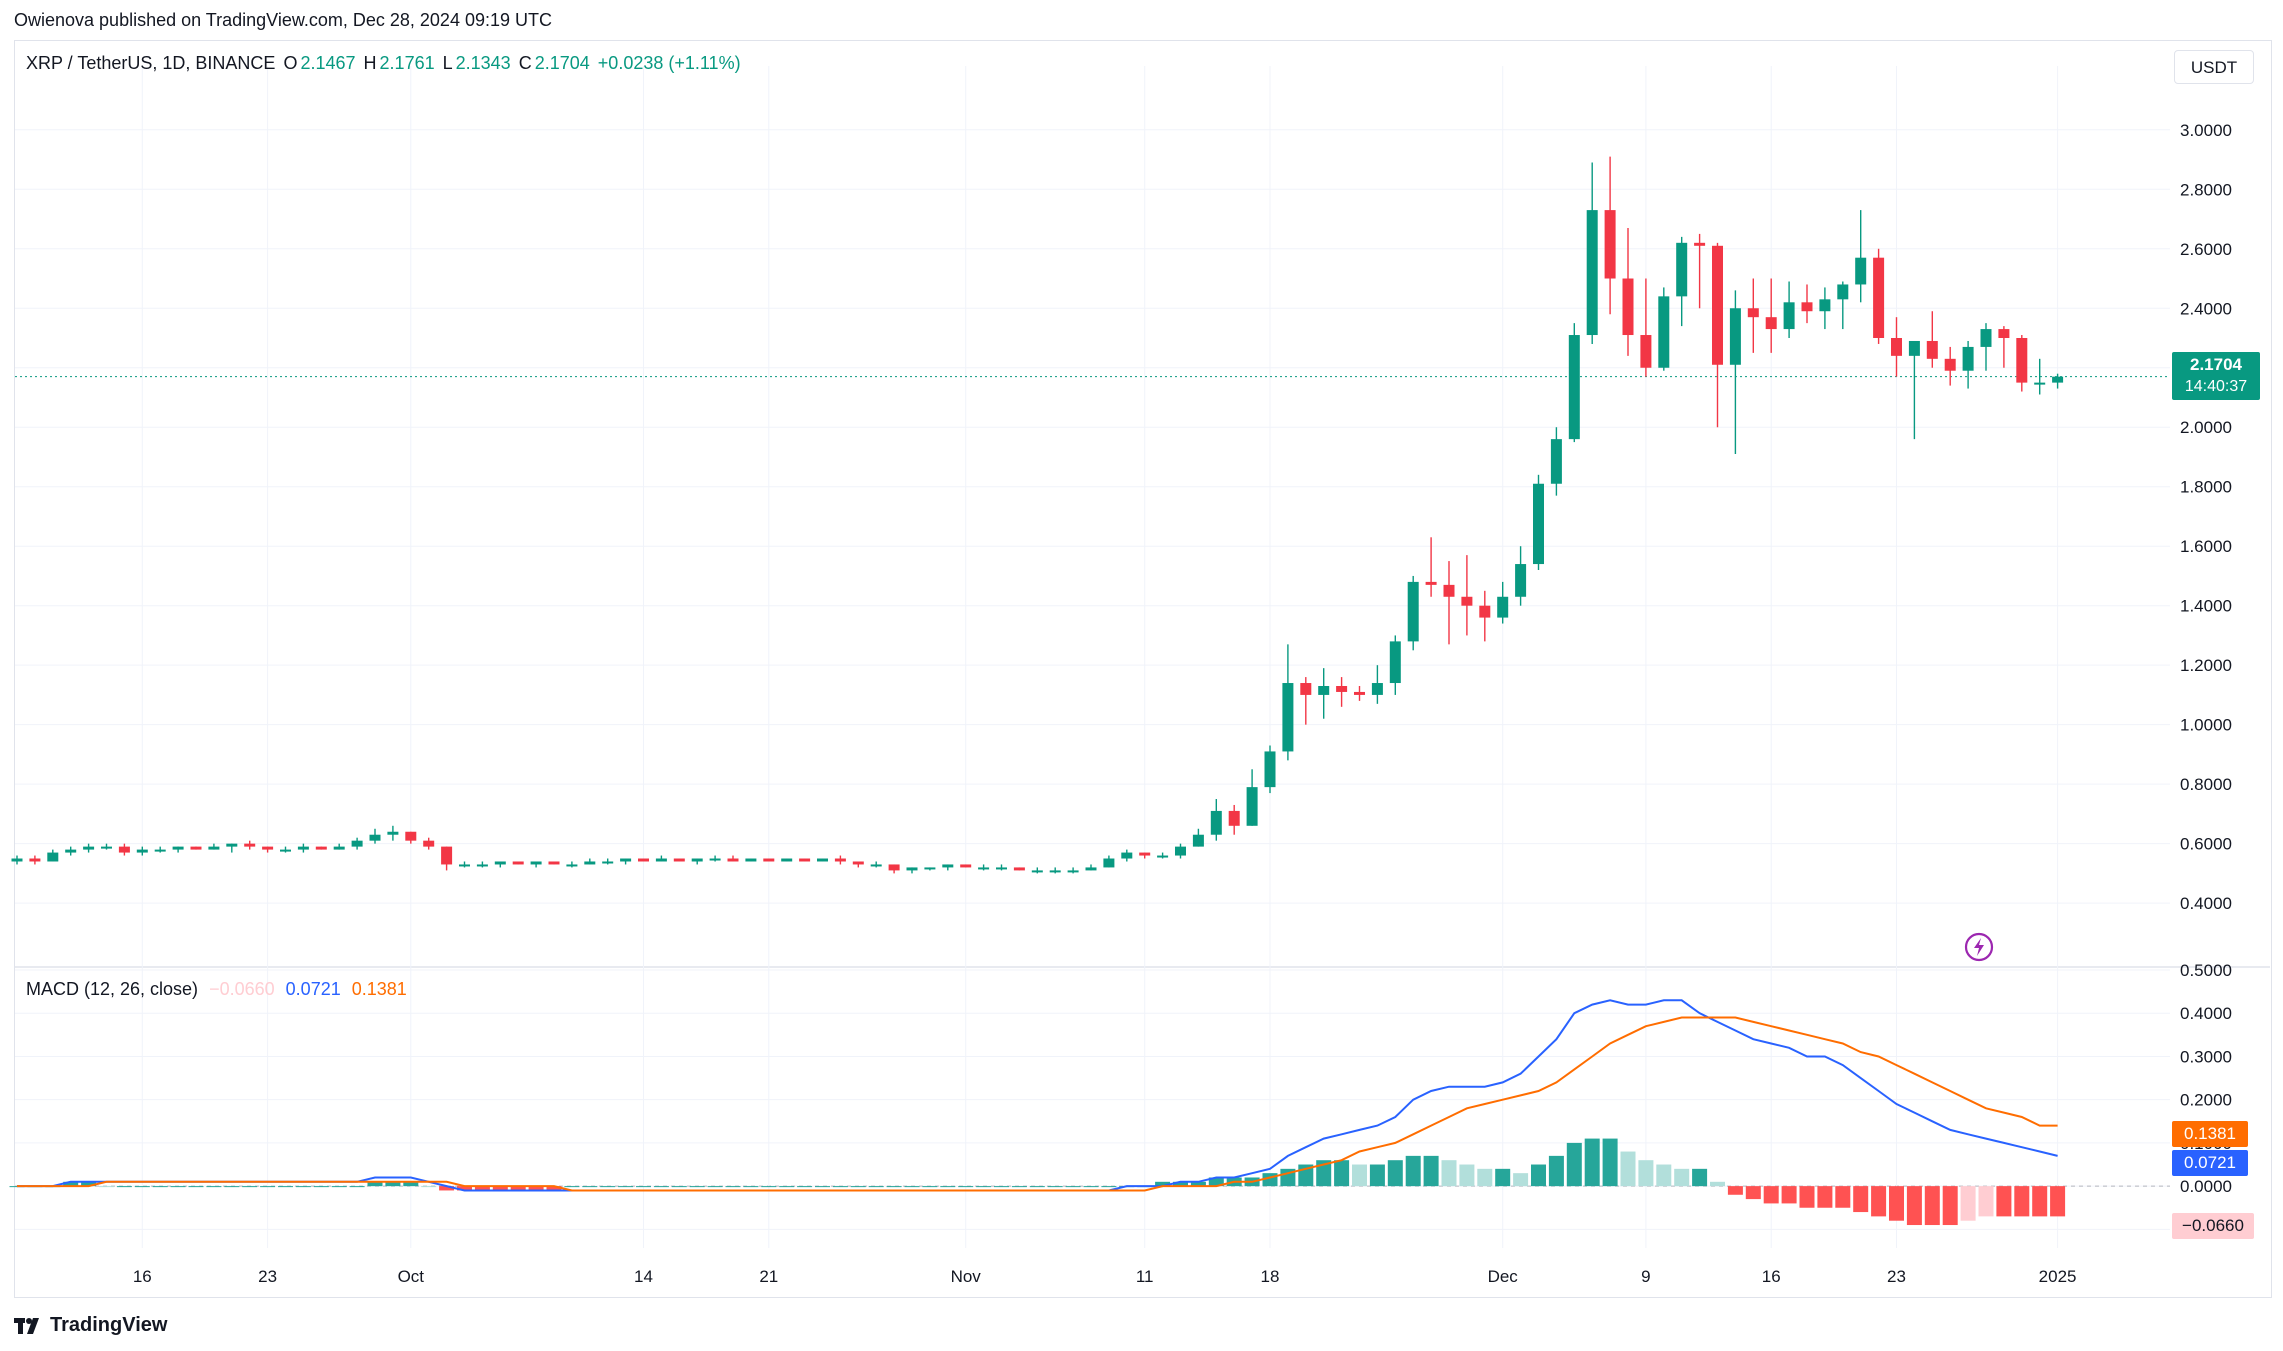  I want to click on macd-line-value: 0.0721, so click(313, 989).